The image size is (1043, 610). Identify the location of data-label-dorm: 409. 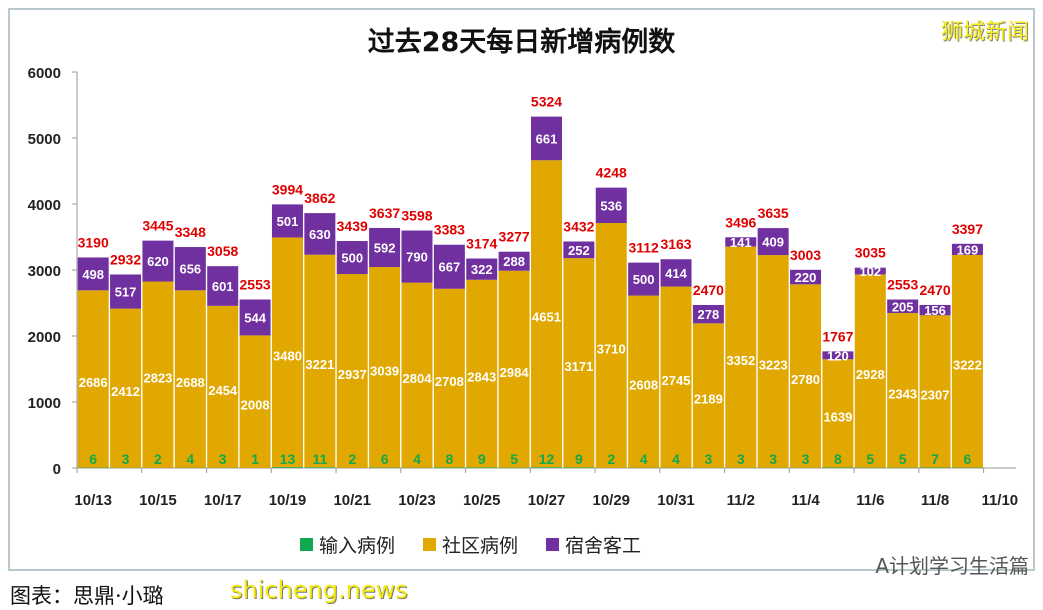
(773, 242).